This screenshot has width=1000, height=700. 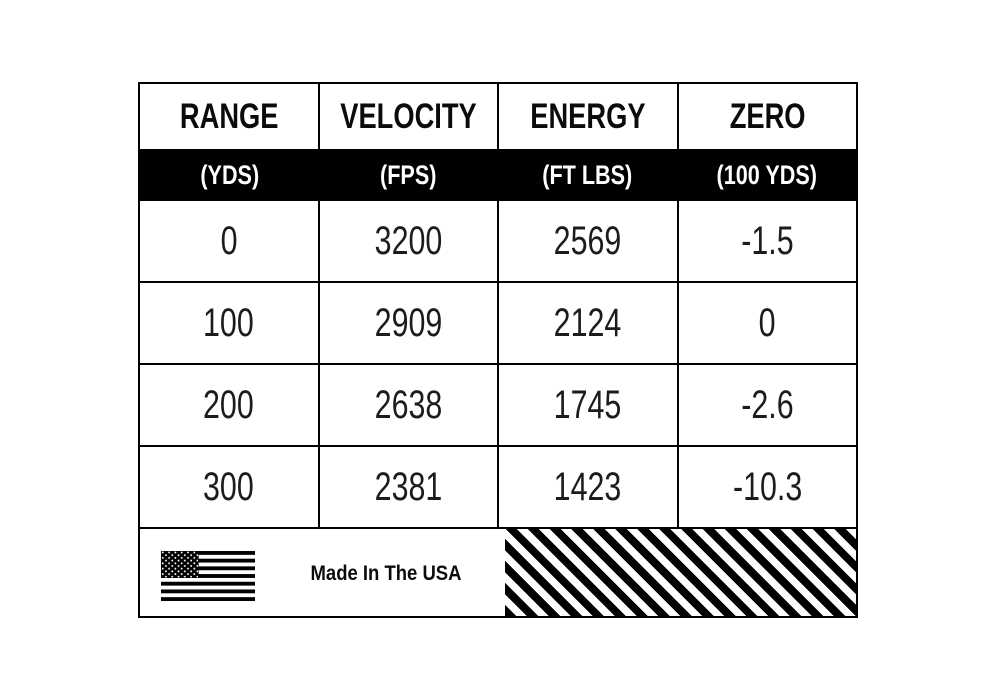 I want to click on cell-value: 200, so click(x=229, y=404).